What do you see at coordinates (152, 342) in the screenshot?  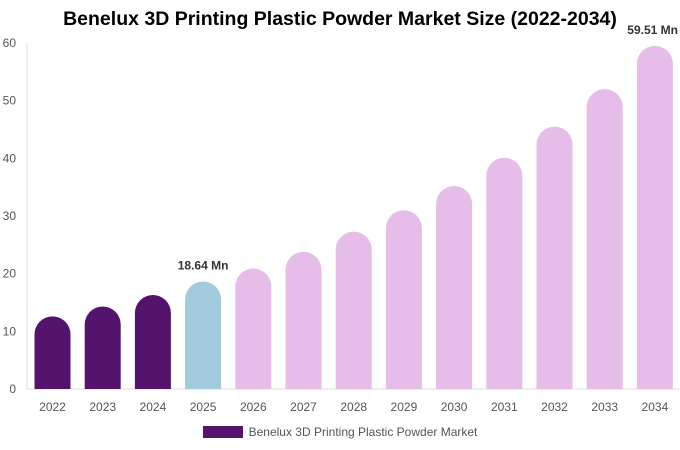 I see `bar-2024` at bounding box center [152, 342].